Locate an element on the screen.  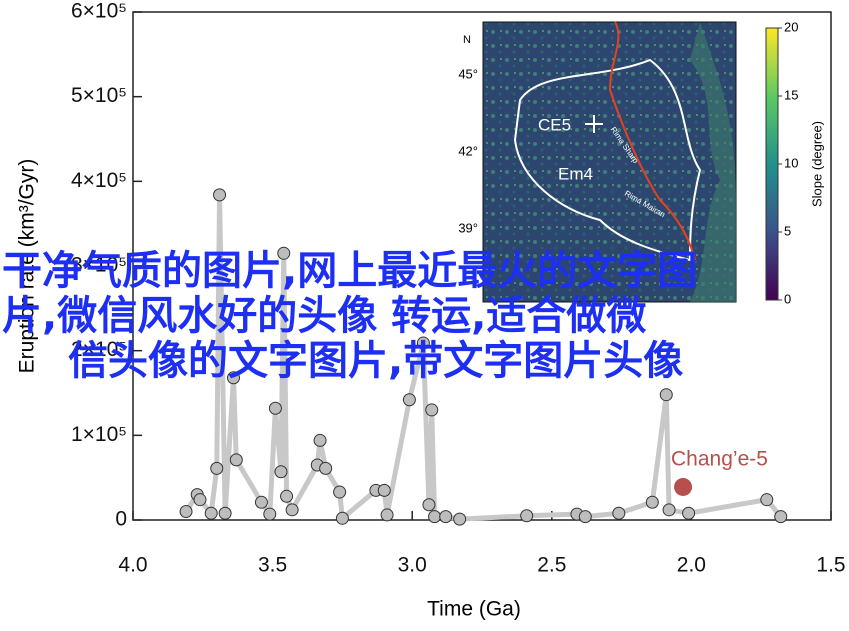
unit-boundary is located at coordinates (607, 160).